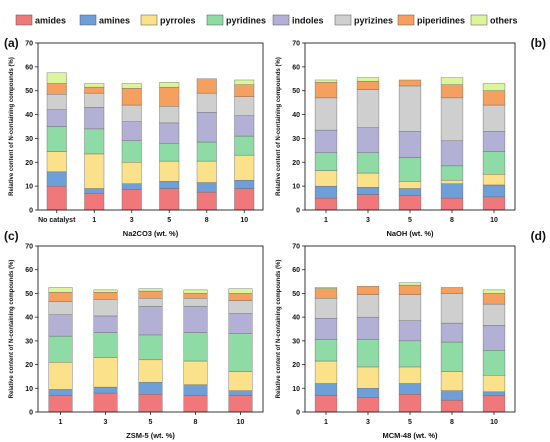 The image size is (550, 442). Describe the element at coordinates (373, 21) in the screenshot. I see `legend-label-pyrizines: pyrizines` at that location.